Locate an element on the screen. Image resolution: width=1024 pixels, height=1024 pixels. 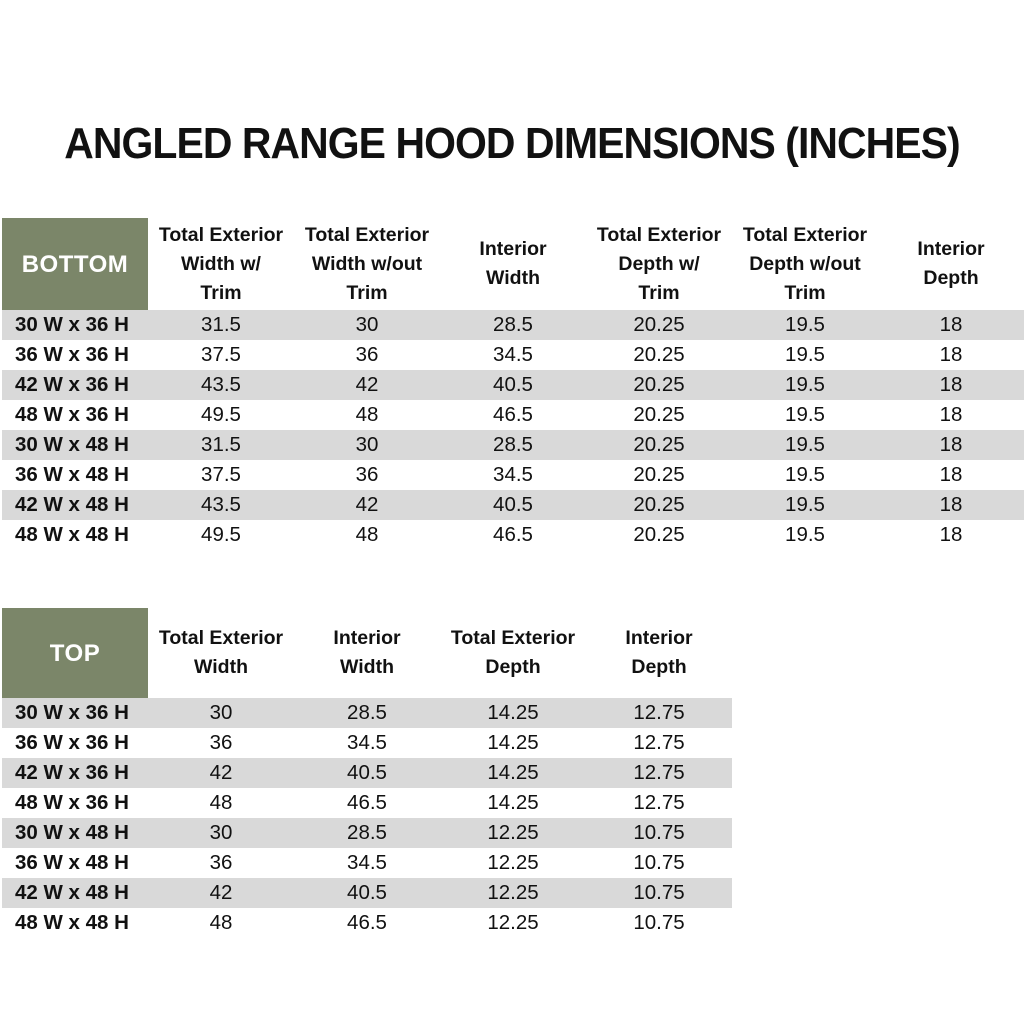
page-title: ANGLED RANGE HOOD DIMENSIONS (INCHES) is located at coordinates (512, 144).